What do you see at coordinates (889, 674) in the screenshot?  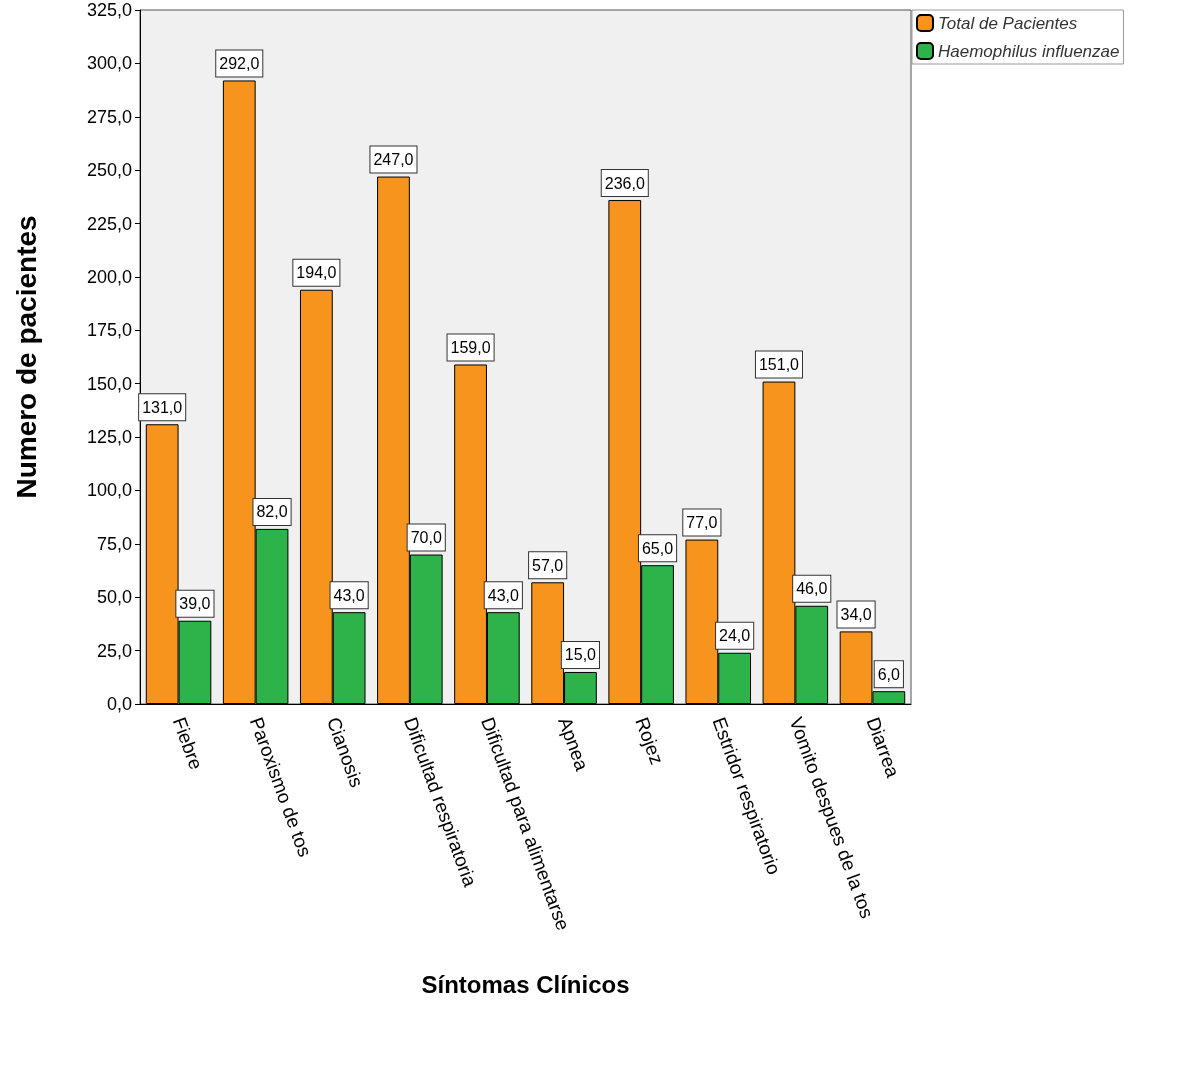 I see `data-label: 6,0` at bounding box center [889, 674].